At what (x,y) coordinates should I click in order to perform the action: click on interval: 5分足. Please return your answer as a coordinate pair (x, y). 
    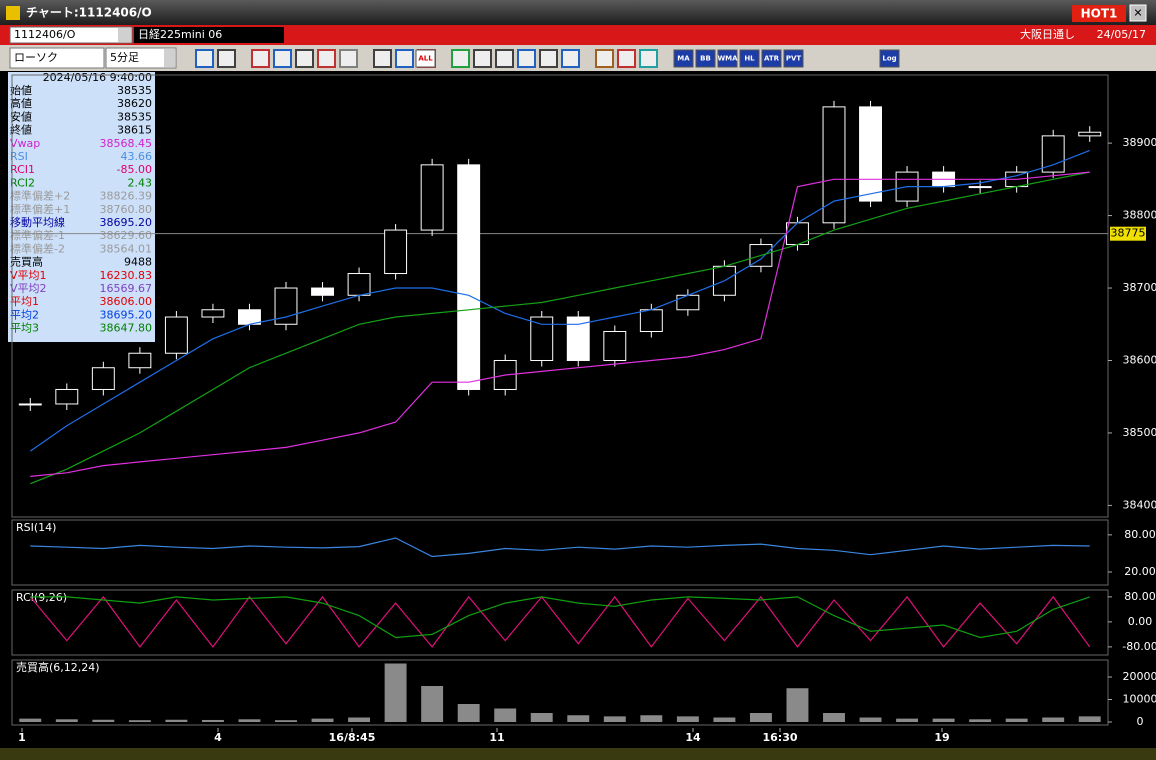
    Looking at the image, I should click on (124, 57).